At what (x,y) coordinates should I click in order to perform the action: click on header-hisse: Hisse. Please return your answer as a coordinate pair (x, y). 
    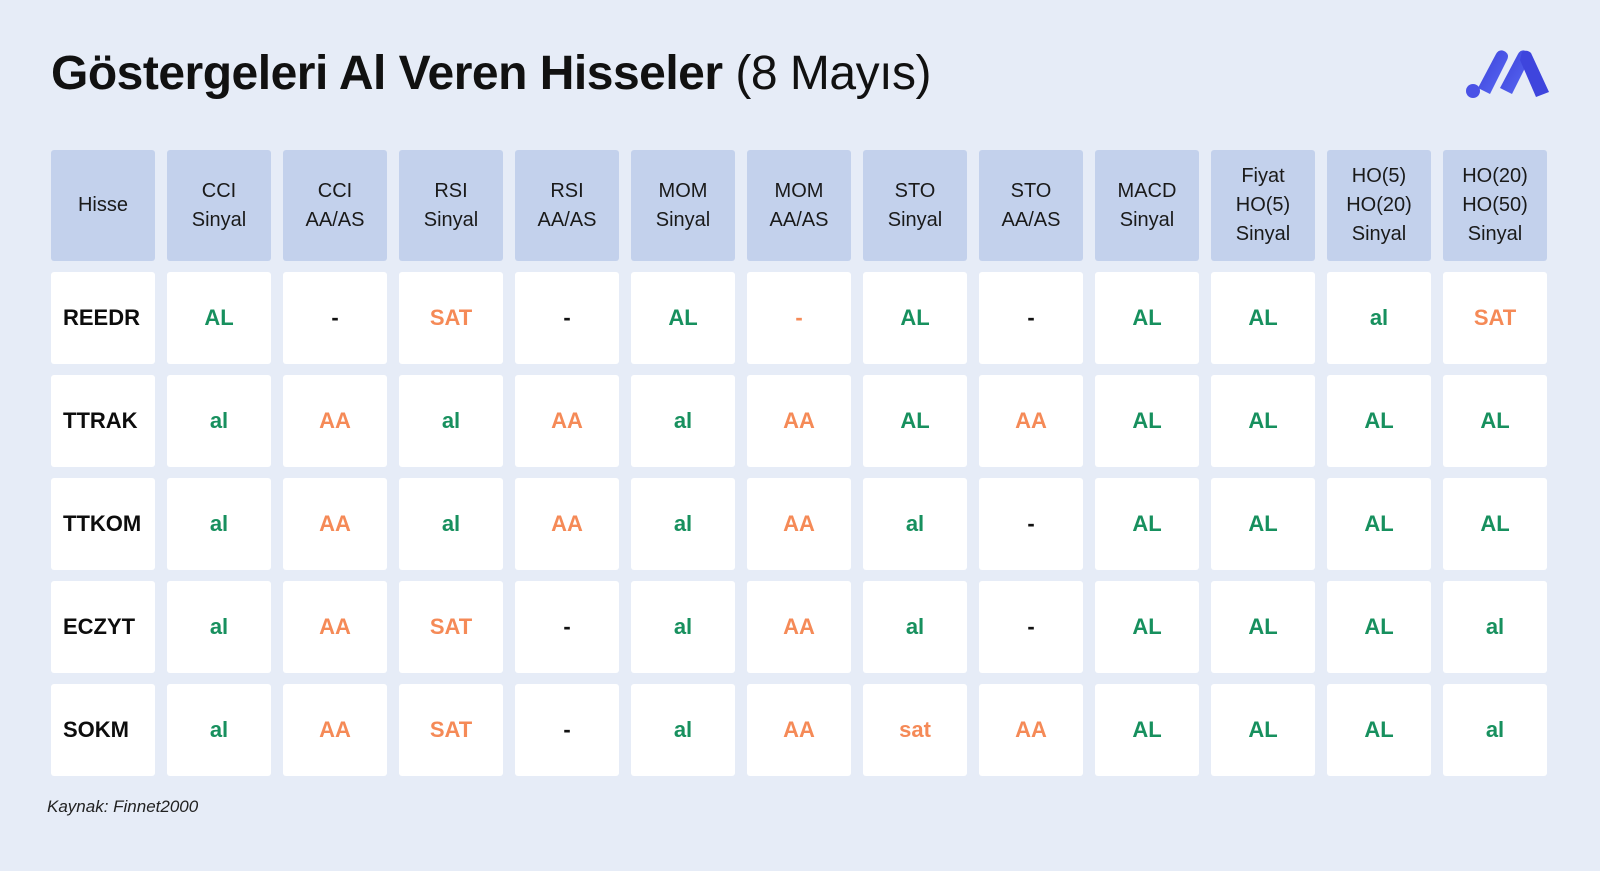
    Looking at the image, I should click on (103, 205).